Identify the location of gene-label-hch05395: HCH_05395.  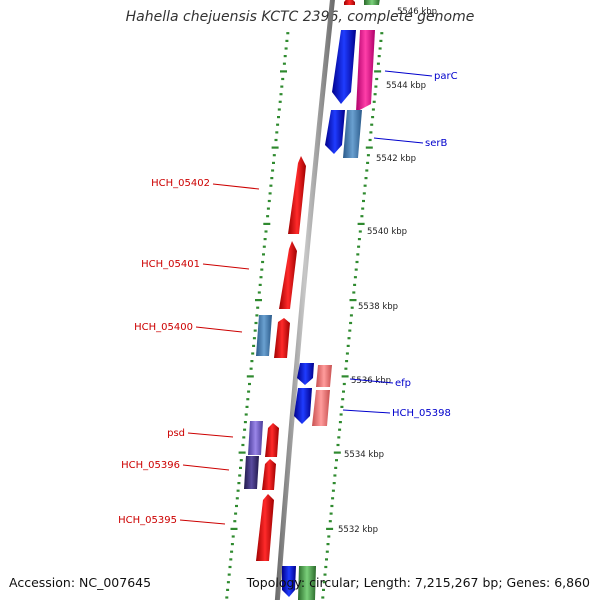
(147, 520).